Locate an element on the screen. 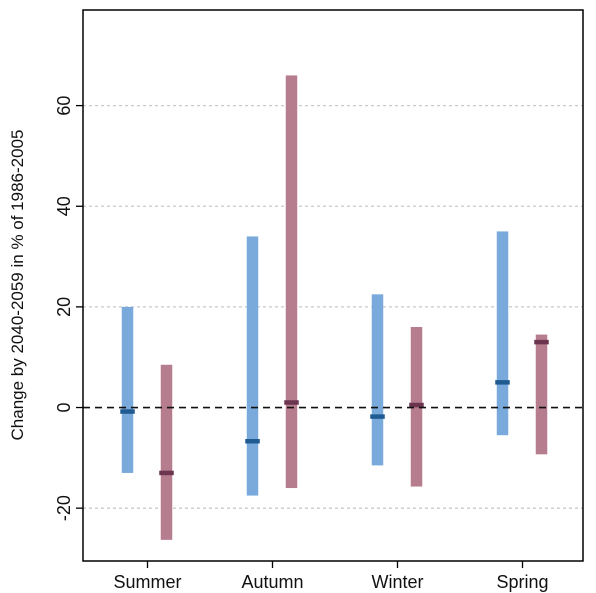 The width and height of the screenshot is (596, 593). y-tick-label: 20 is located at coordinates (64, 307).